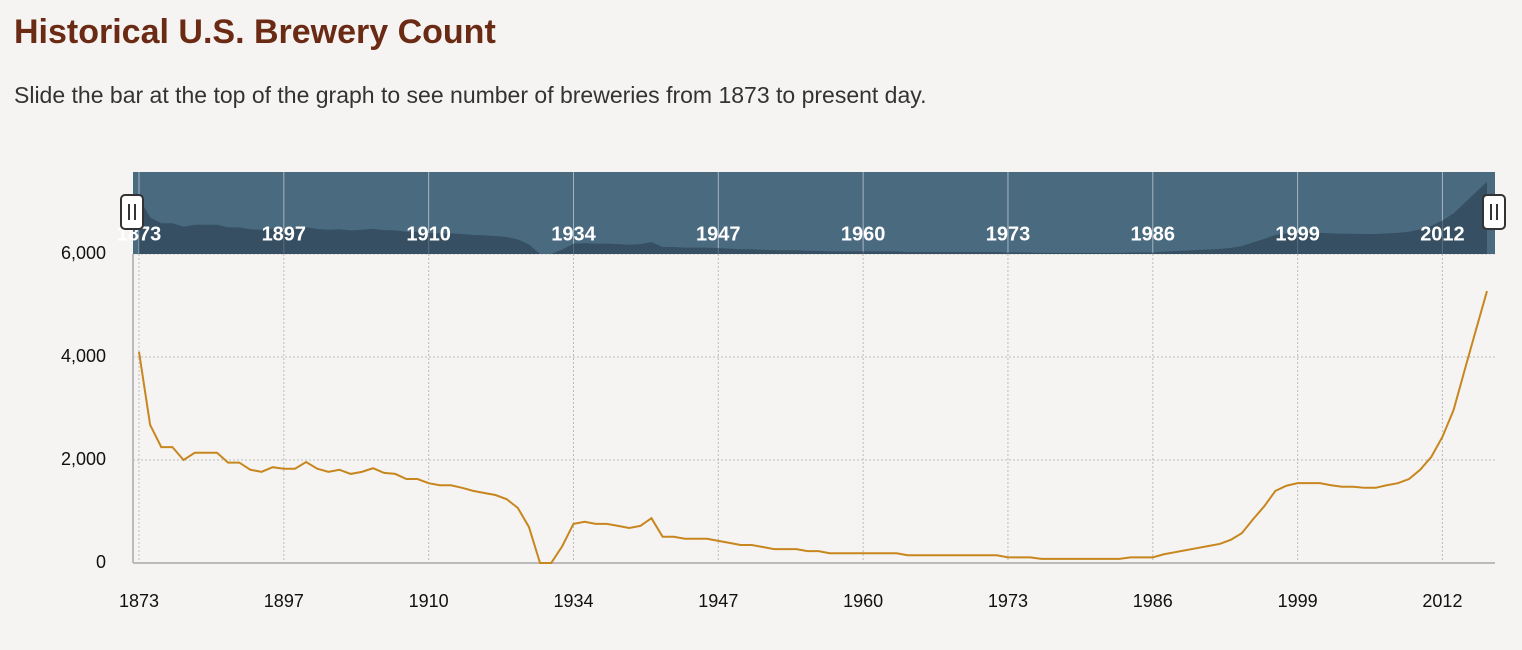 The width and height of the screenshot is (1522, 650). I want to click on y-tick-label: 4,000, so click(83, 356).